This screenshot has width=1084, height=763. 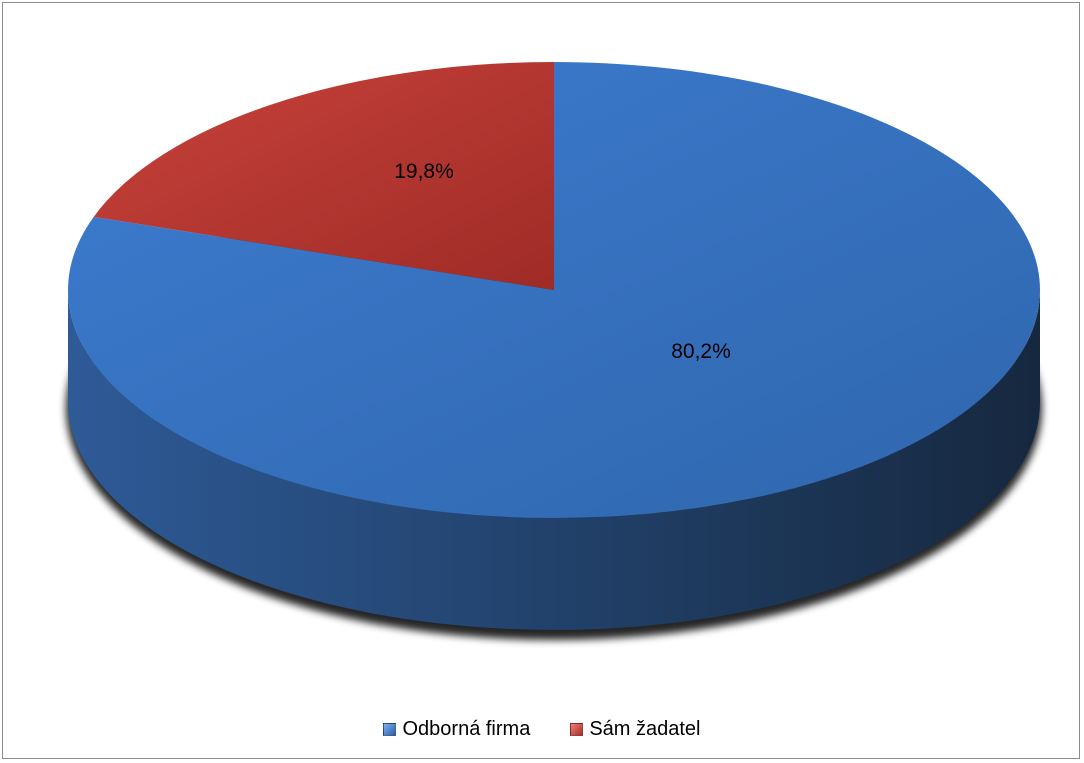 I want to click on pie-slice-sam-zadatel, so click(x=324, y=176).